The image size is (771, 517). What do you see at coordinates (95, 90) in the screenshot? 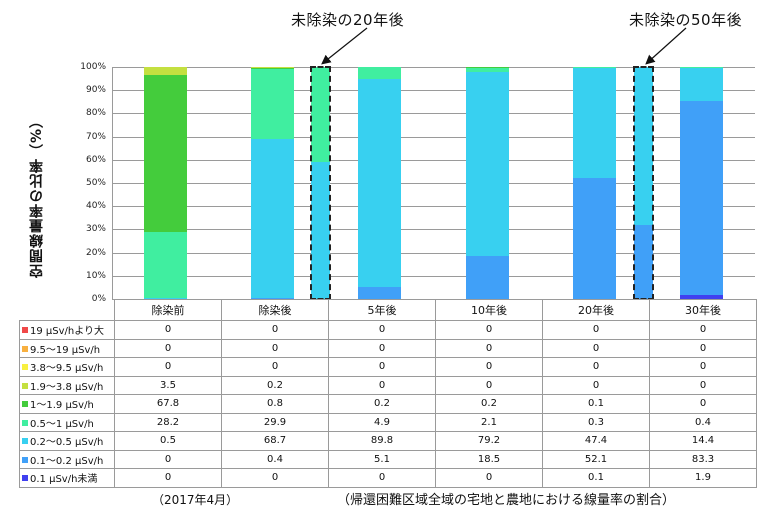
I see `y-tick-label: 90%` at bounding box center [95, 90].